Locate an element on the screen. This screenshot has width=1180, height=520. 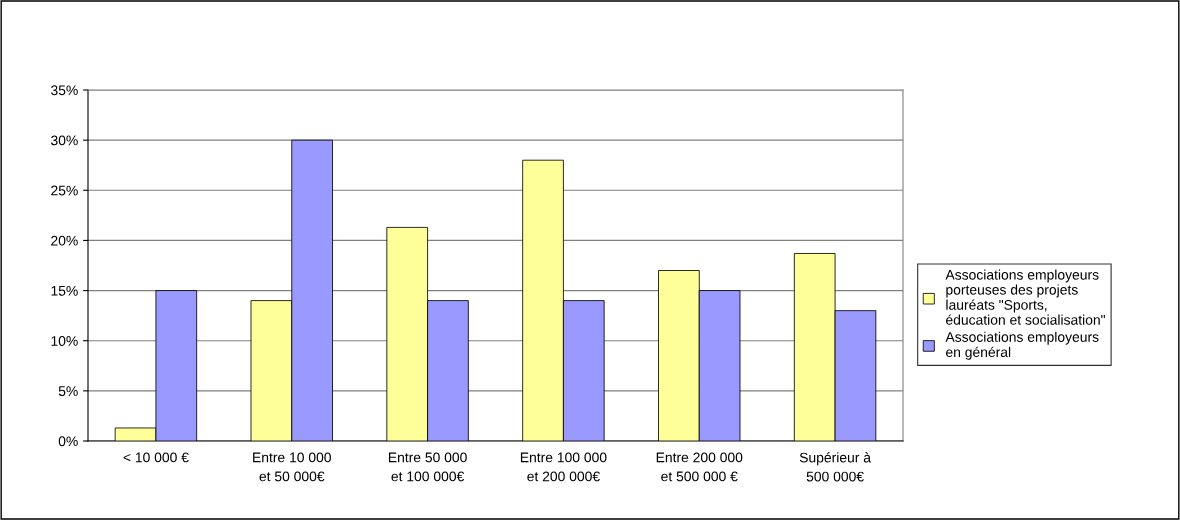
y-tick-label: 15% is located at coordinates (64, 290).